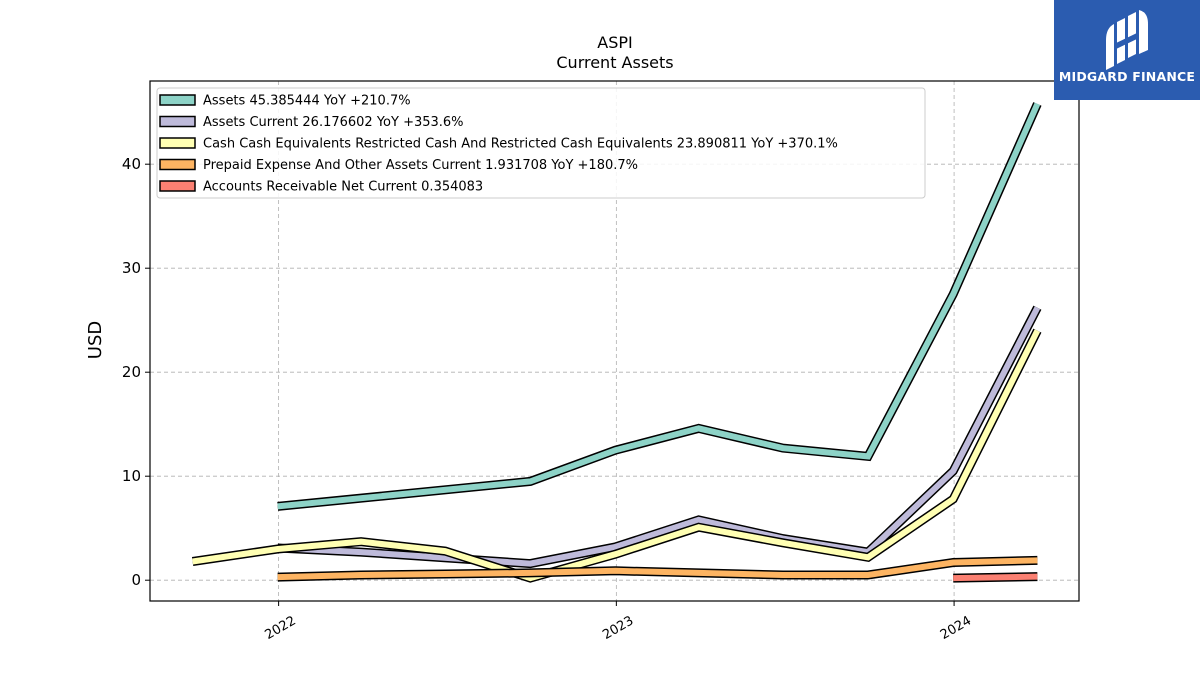 Image resolution: width=1200 pixels, height=675 pixels. I want to click on y-tick-label: 30, so click(131, 268).